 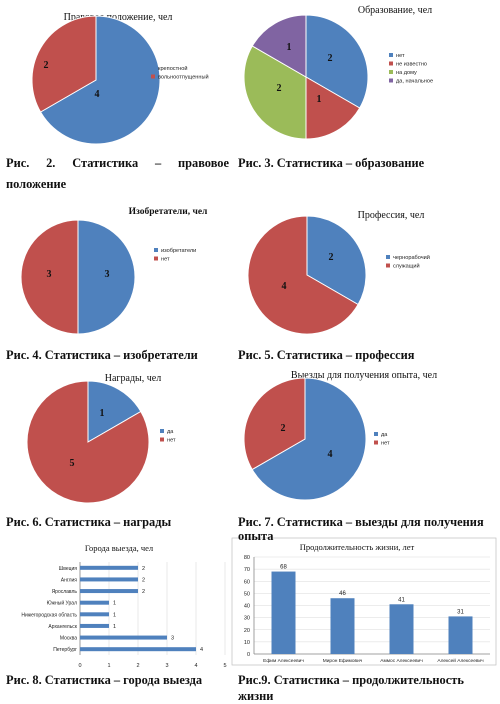 What do you see at coordinates (137, 666) in the screenshot?
I see `x-tick-label: 2` at bounding box center [137, 666].